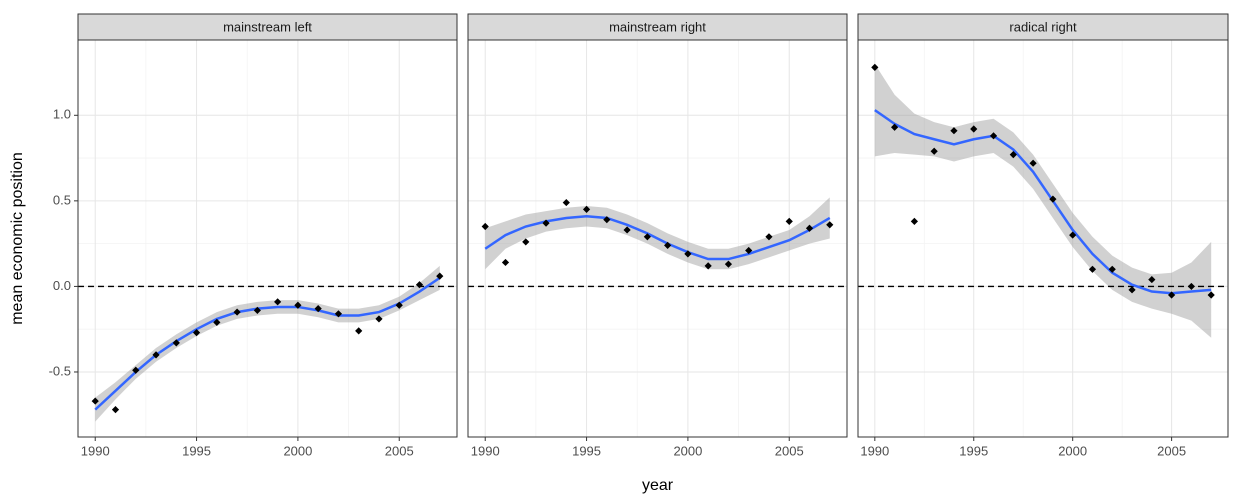 This screenshot has width=1234, height=499. I want to click on y-axis-label: mean economic position, so click(17, 238).